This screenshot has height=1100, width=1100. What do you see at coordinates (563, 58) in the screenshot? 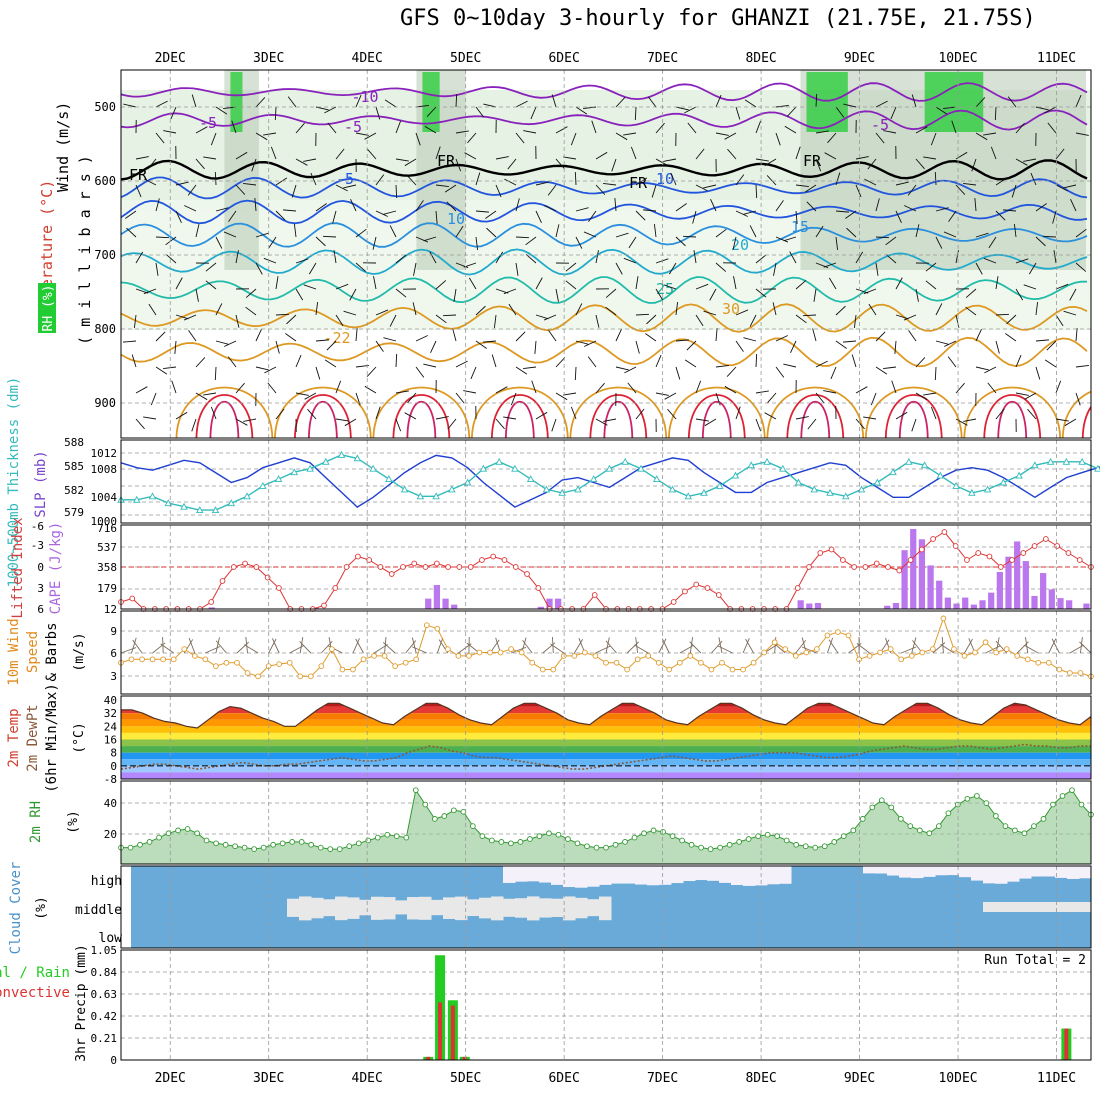
I see `date-label-top: 6DEC` at bounding box center [563, 58].